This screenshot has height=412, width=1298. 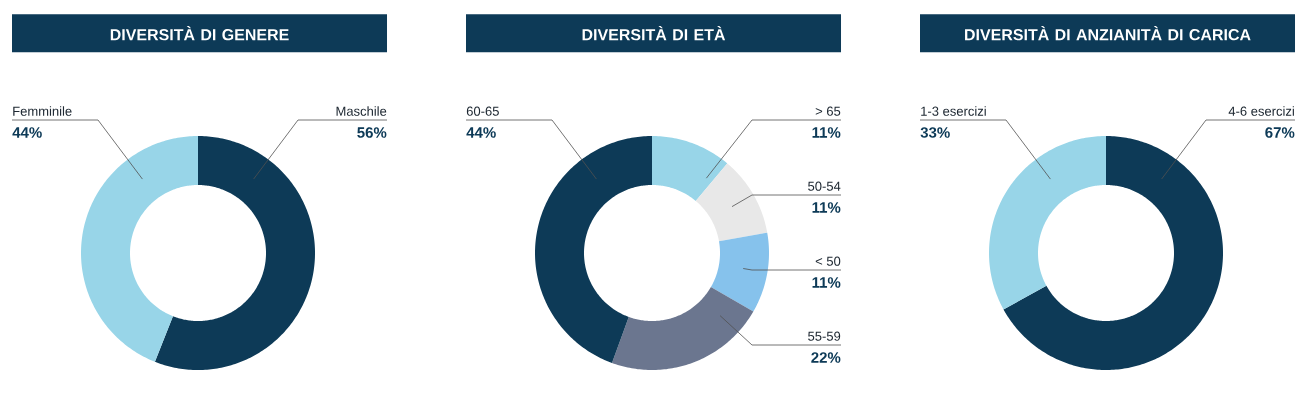 I want to click on slice-label: 50-54, so click(x=824, y=186).